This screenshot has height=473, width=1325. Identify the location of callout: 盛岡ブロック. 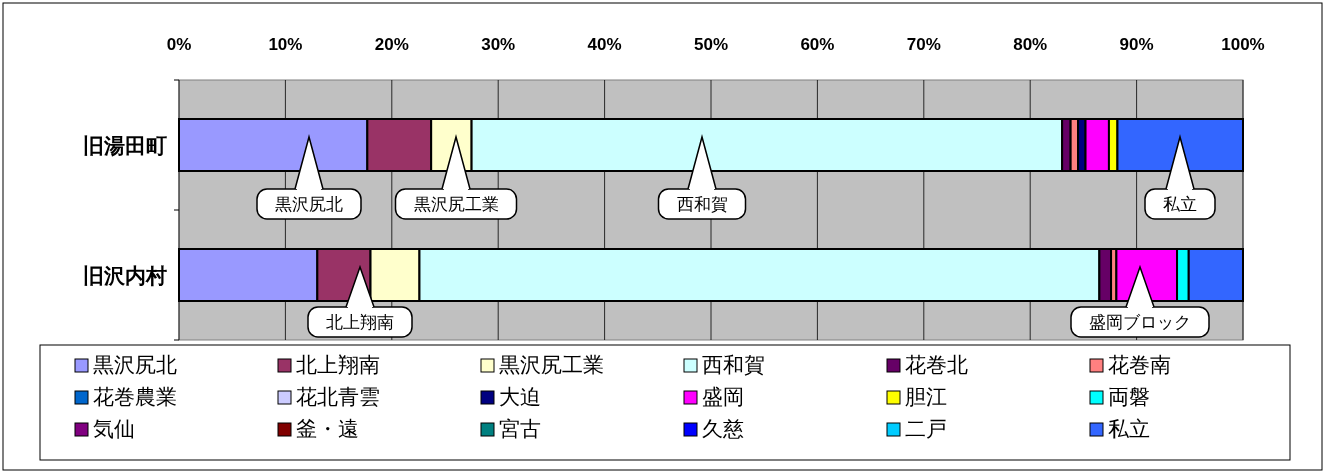
(1140, 301).